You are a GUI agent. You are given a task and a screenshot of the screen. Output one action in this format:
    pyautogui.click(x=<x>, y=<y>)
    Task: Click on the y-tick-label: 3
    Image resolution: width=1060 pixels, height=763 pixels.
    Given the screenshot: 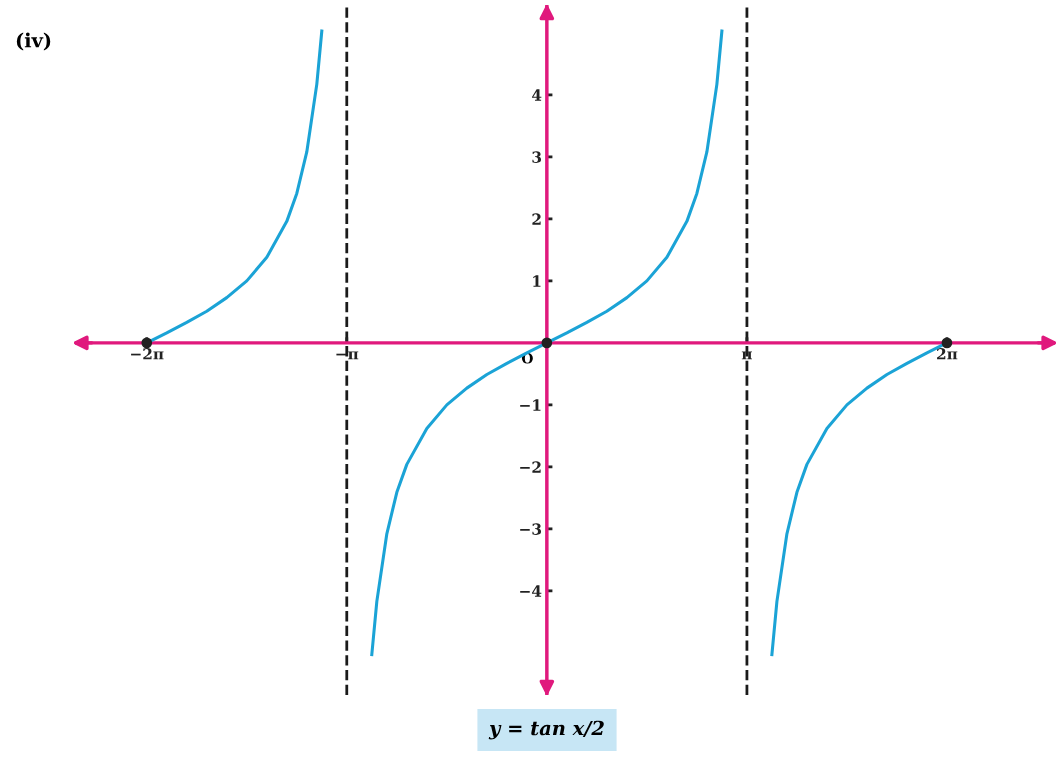 What is the action you would take?
    pyautogui.click(x=537, y=157)
    